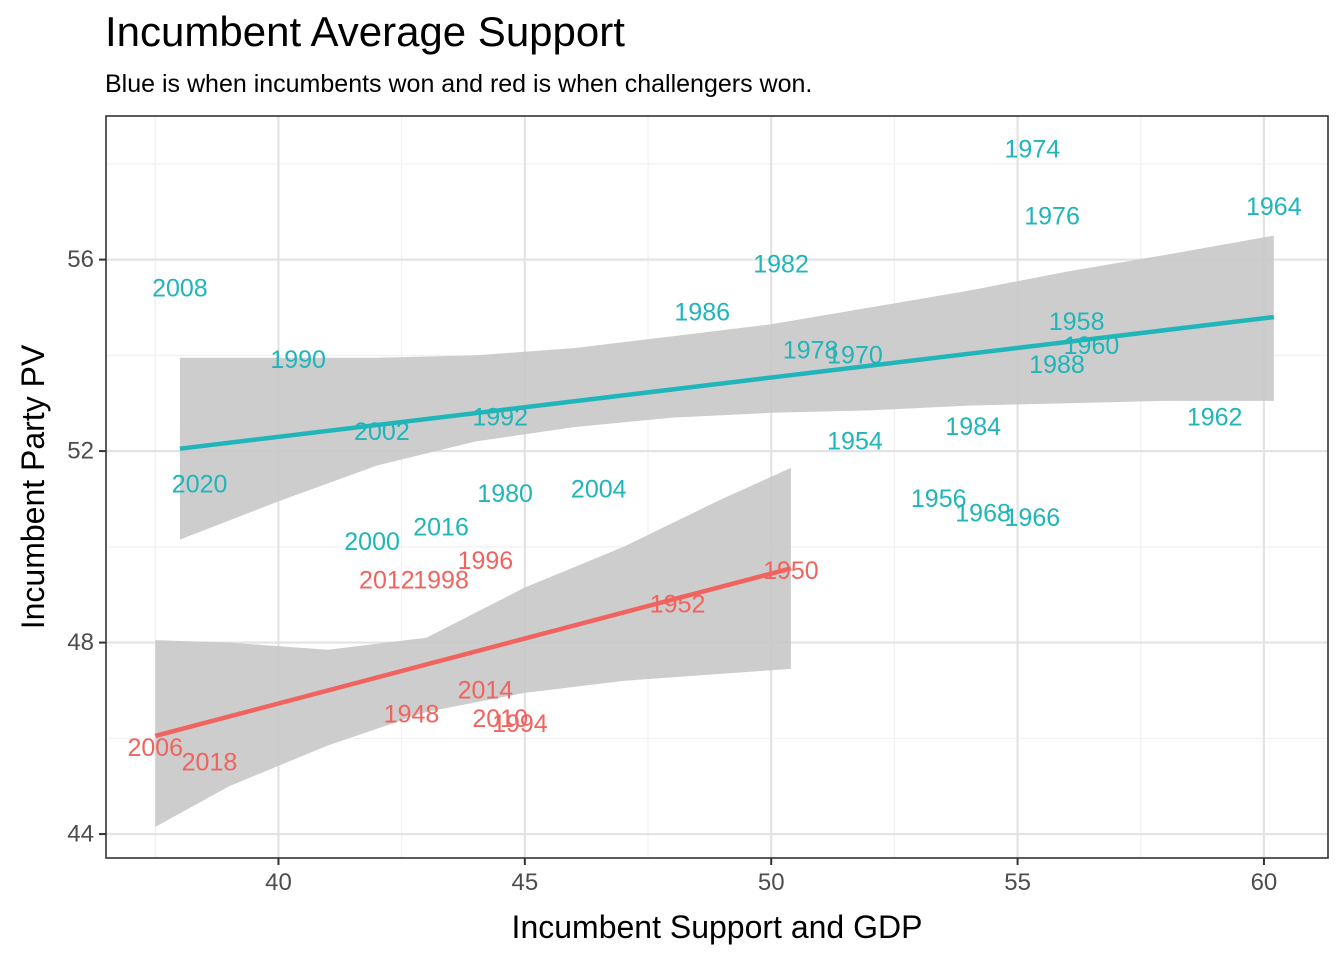  What do you see at coordinates (855, 442) in the screenshot?
I see `point-label-1954: 1954` at bounding box center [855, 442].